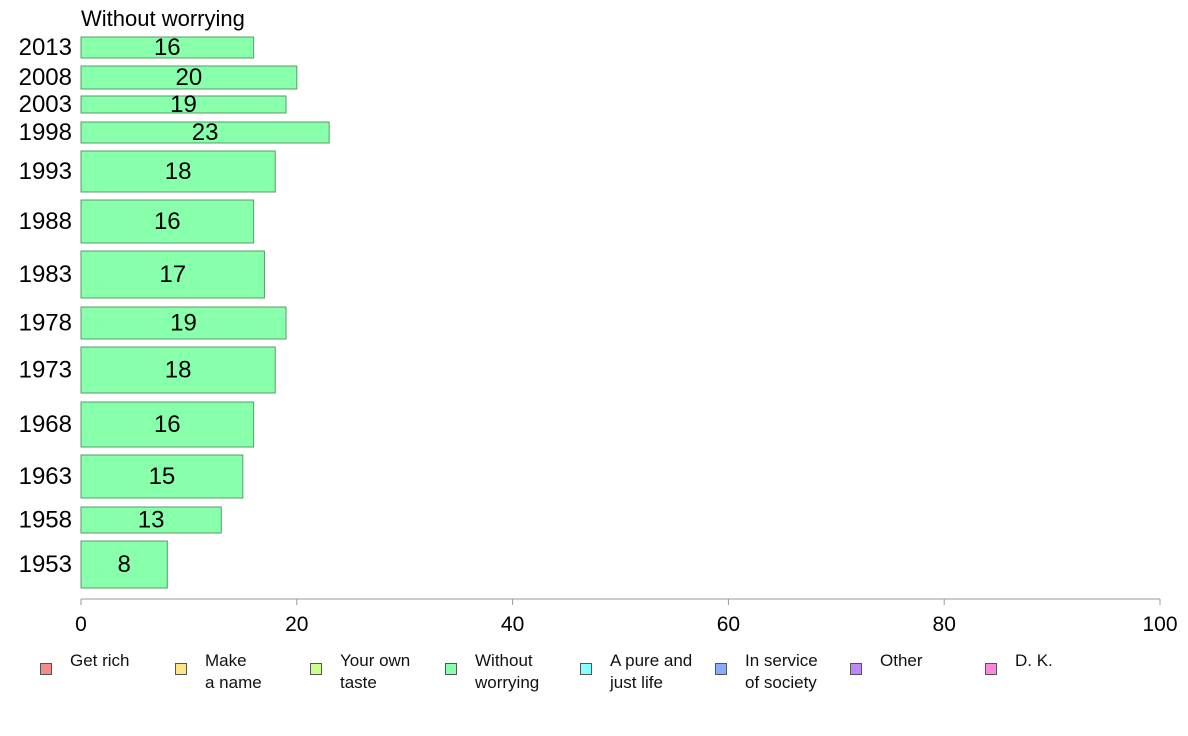  What do you see at coordinates (45, 104) in the screenshot?
I see `category-label-2003: 2003` at bounding box center [45, 104].